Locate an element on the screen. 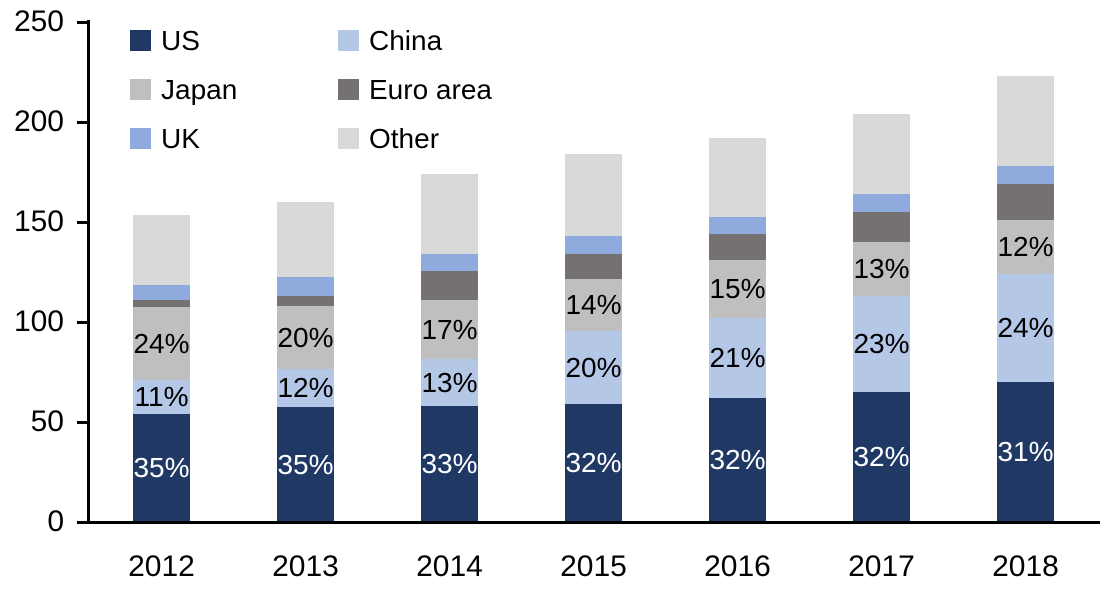 The height and width of the screenshot is (598, 1102). y-axis-tick-label: 0 is located at coordinates (55, 521).